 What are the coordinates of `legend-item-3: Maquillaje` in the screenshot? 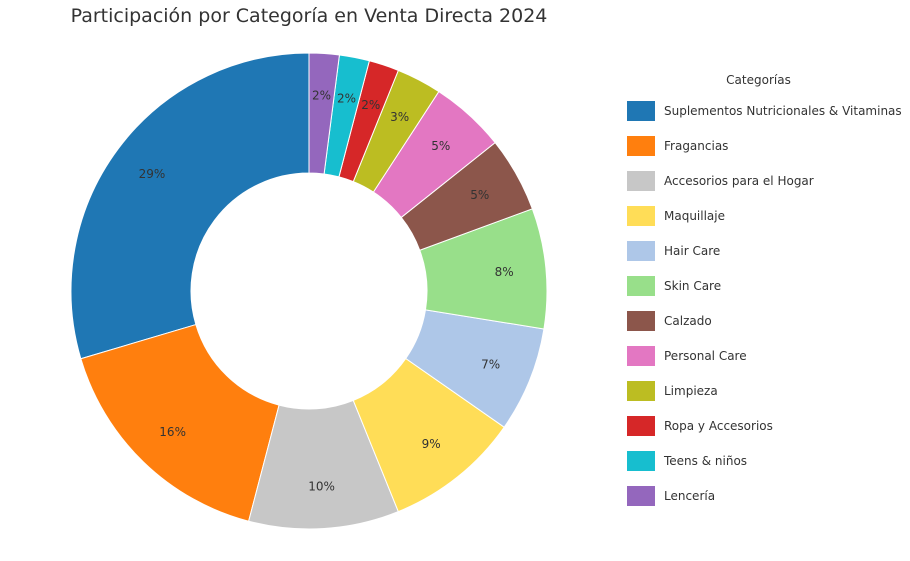 It's located at (766, 218).